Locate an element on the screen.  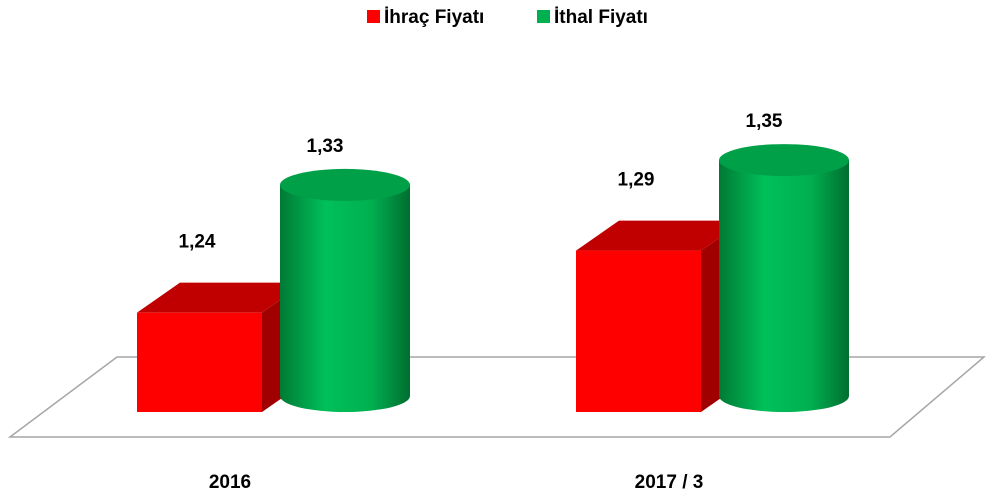
data-label: 1,33 is located at coordinates (325, 146).